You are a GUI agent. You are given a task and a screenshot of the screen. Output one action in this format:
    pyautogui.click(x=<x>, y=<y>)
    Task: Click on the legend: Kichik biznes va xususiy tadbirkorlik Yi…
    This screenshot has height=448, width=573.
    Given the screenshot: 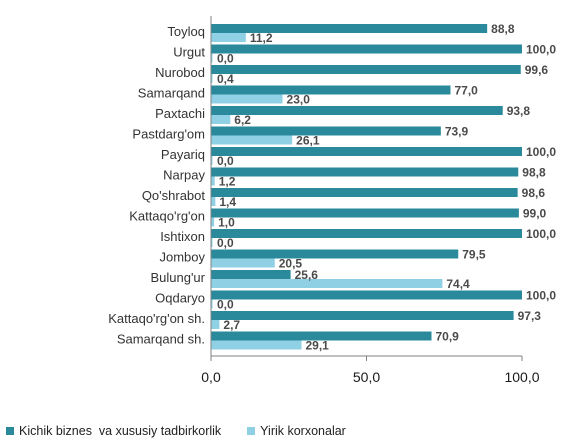 What is the action you would take?
    pyautogui.click(x=189, y=431)
    